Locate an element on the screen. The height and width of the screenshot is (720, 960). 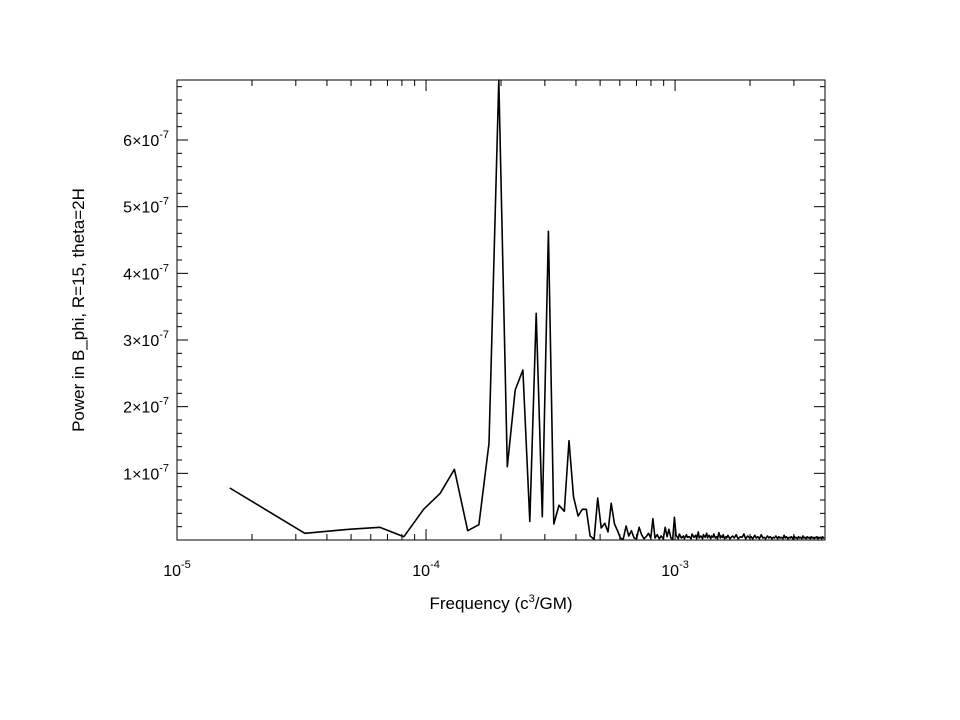
x-axis-label: Frequency (c3/GM) is located at coordinates (500, 603).